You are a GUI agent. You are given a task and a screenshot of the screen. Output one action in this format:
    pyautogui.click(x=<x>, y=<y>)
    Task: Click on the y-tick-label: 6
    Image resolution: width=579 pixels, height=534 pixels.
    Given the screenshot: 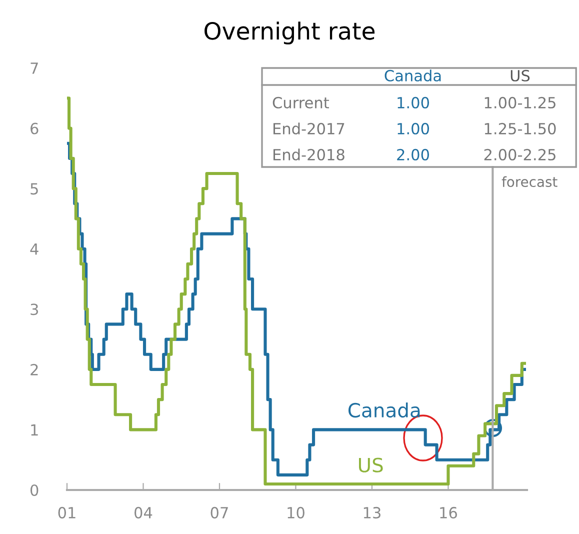 What is the action you would take?
    pyautogui.click(x=34, y=128)
    